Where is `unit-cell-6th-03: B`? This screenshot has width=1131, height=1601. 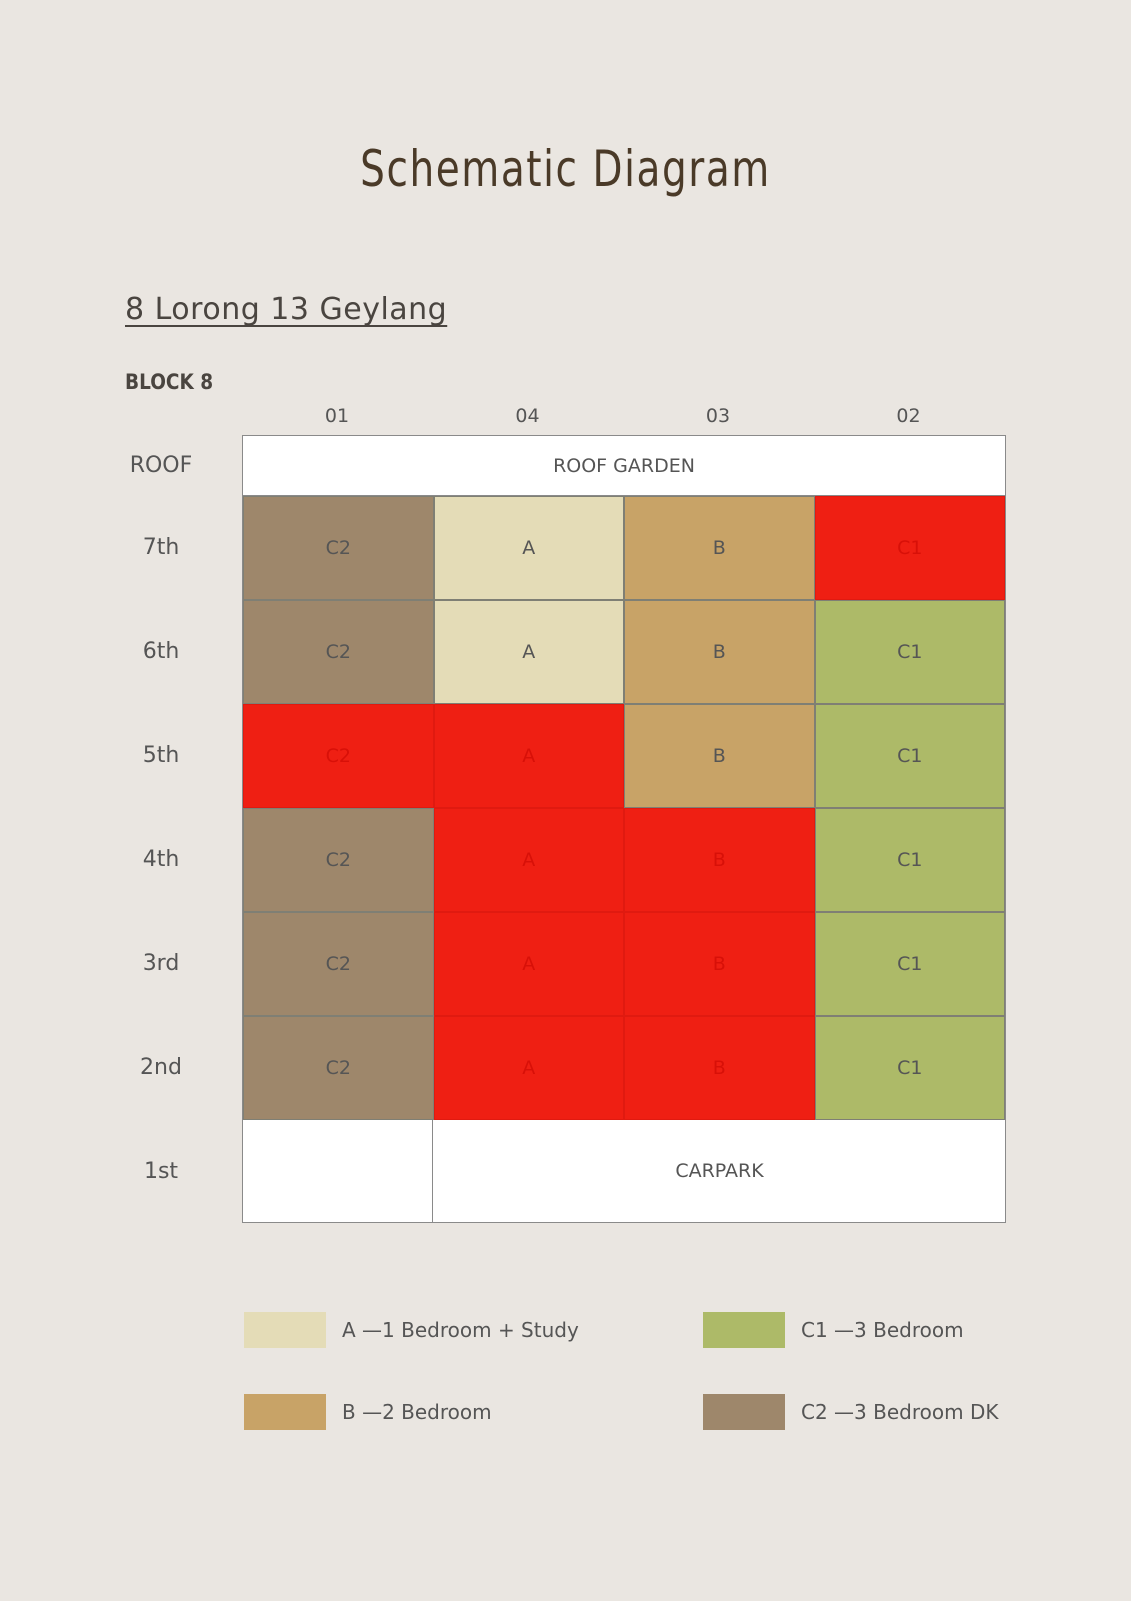
unit-cell-6th-03: B is located at coordinates (719, 652).